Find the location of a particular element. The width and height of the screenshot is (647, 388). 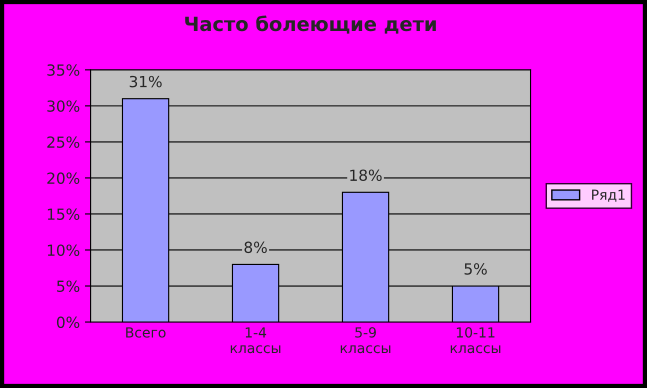

x-tick-label: 10-11 классы is located at coordinates (475, 340).